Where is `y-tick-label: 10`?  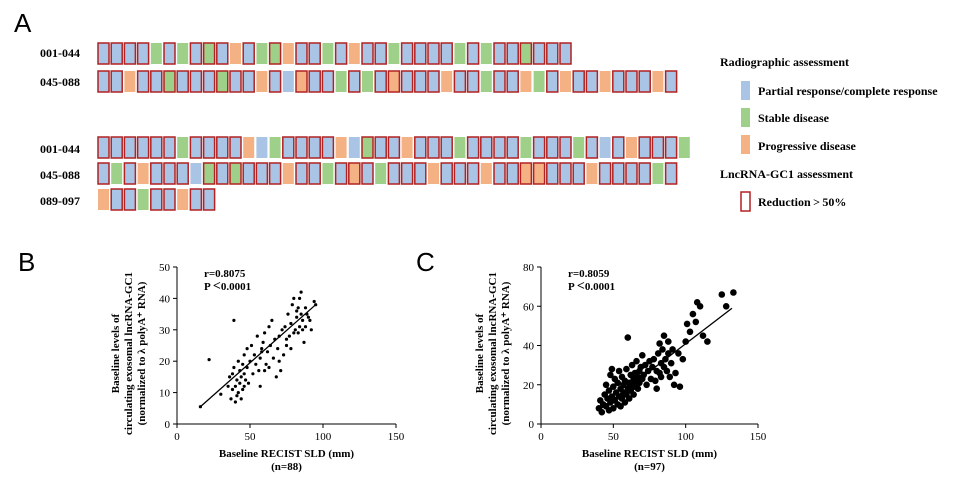
y-tick-label: 10 is located at coordinates (165, 394).